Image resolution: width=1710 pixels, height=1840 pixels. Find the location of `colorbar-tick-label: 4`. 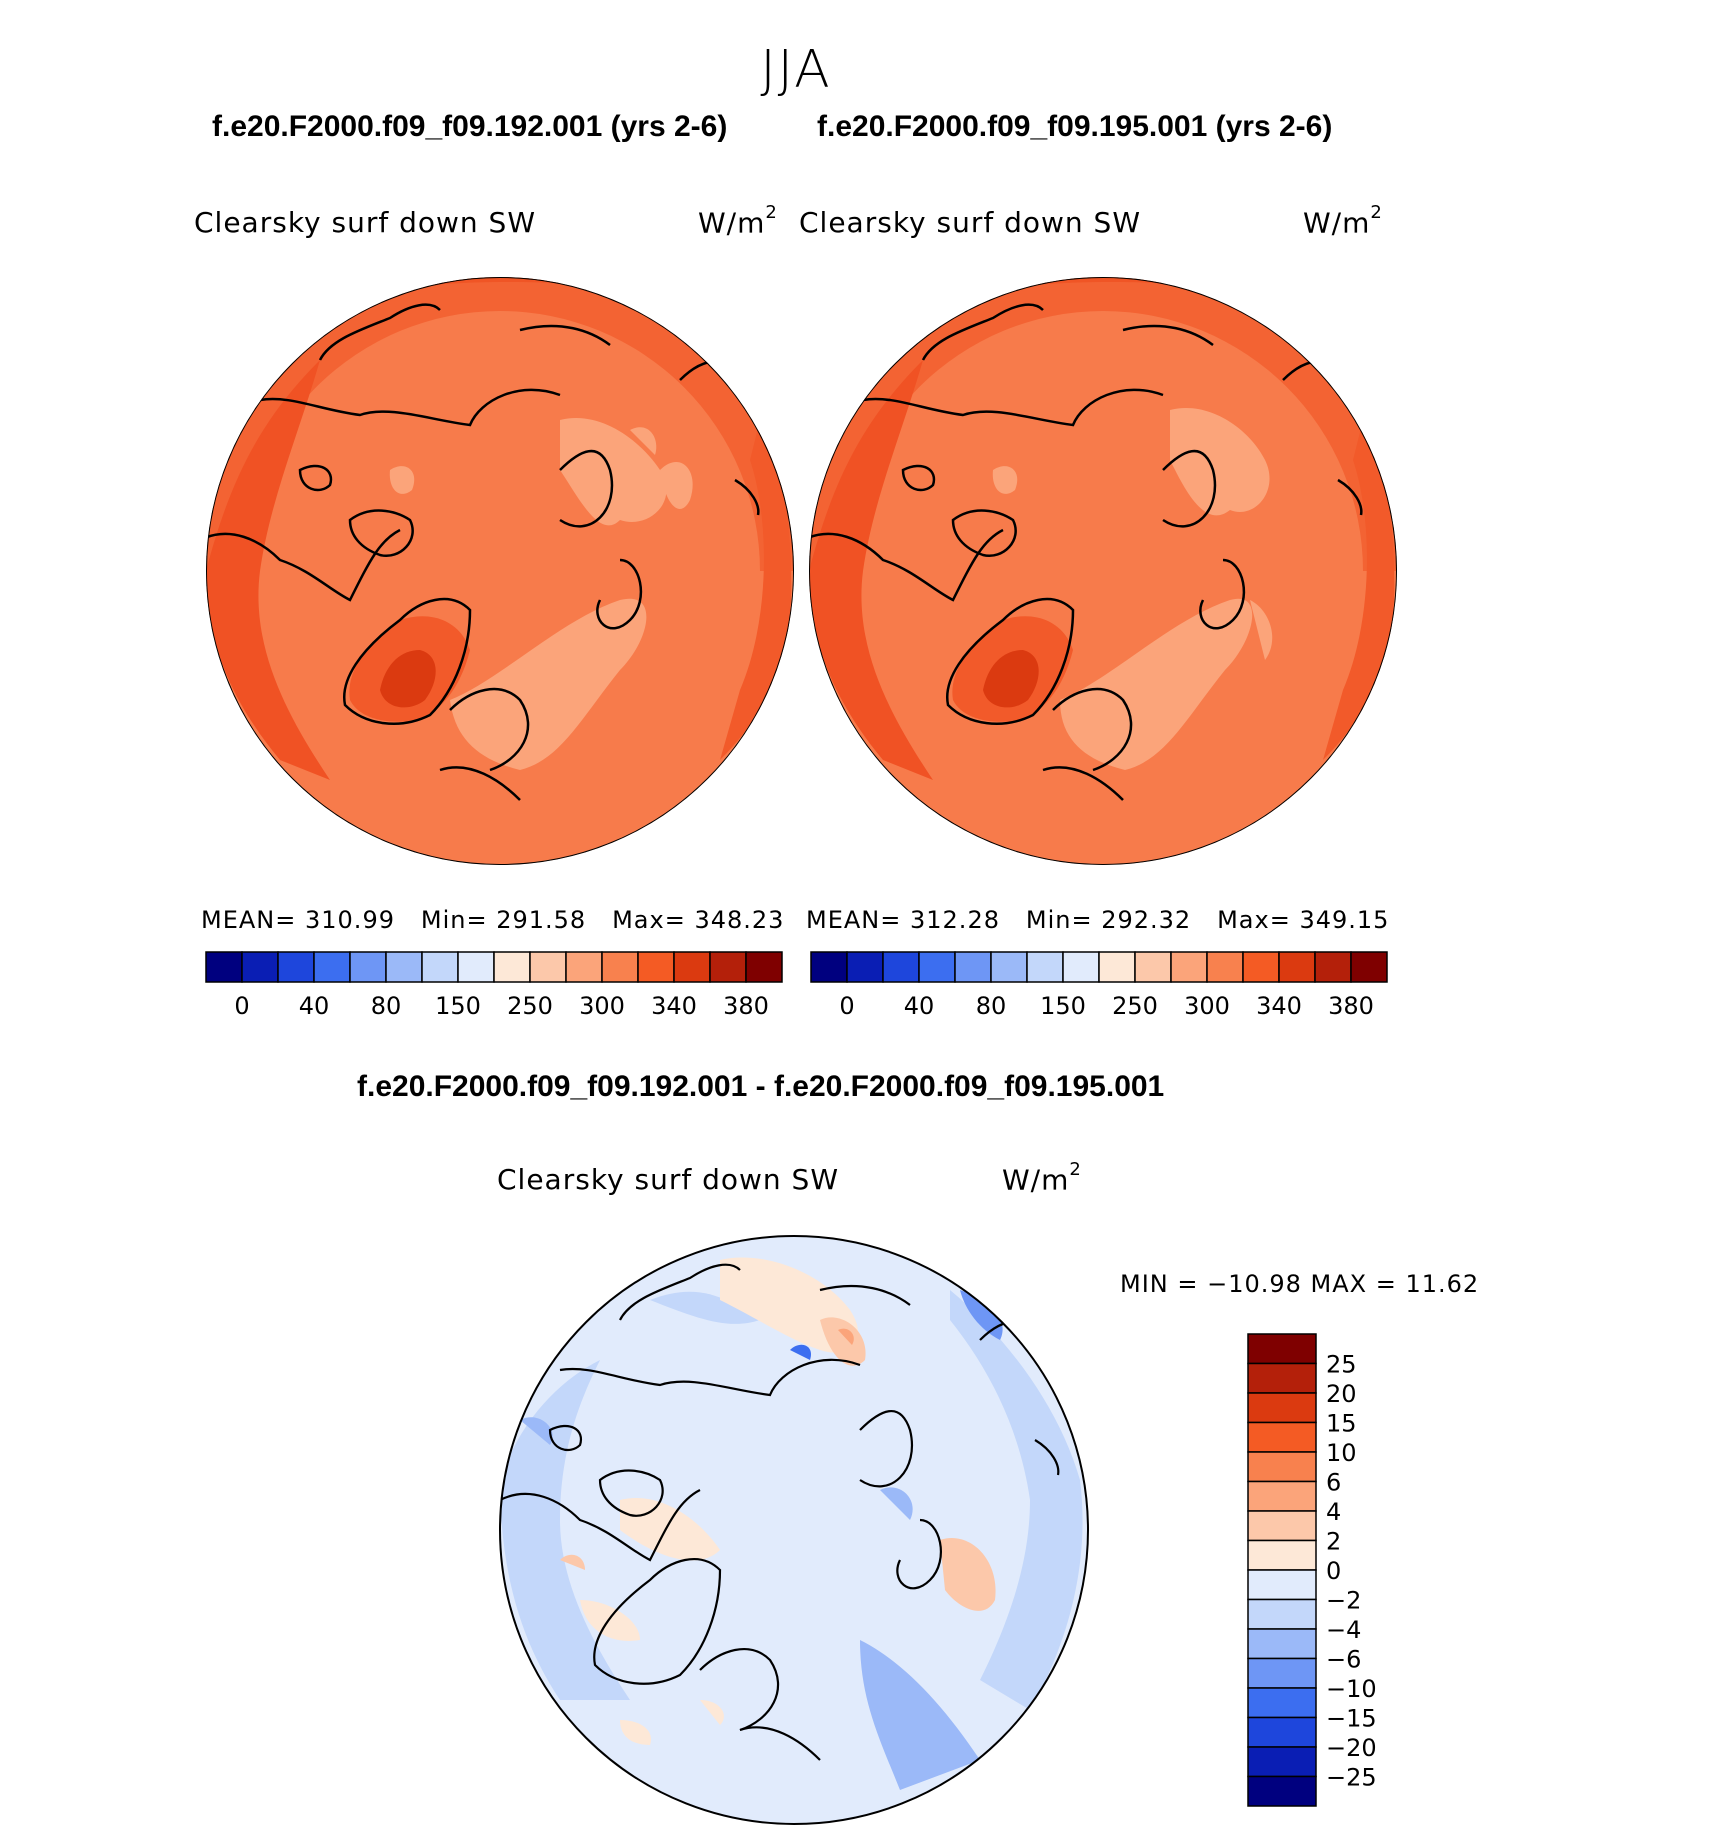

colorbar-tick-label: 4 is located at coordinates (1333, 1512).